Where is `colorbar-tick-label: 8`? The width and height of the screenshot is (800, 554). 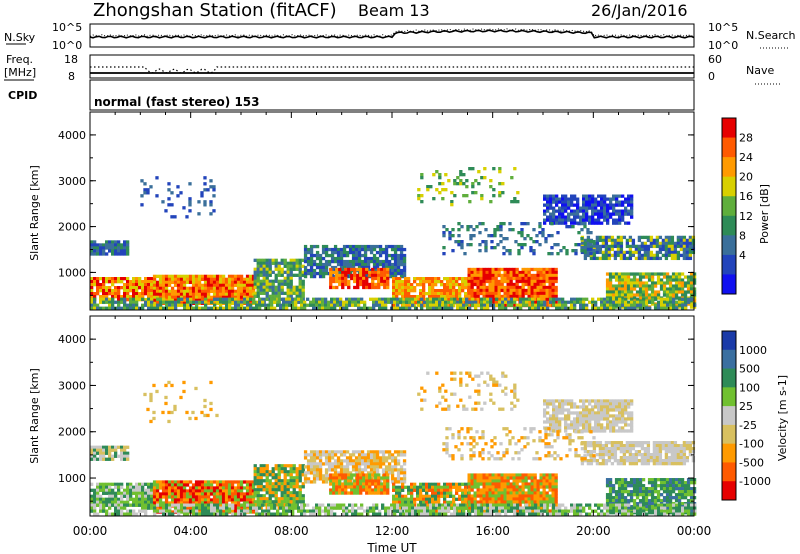
colorbar-tick-label: 8 is located at coordinates (742, 235).